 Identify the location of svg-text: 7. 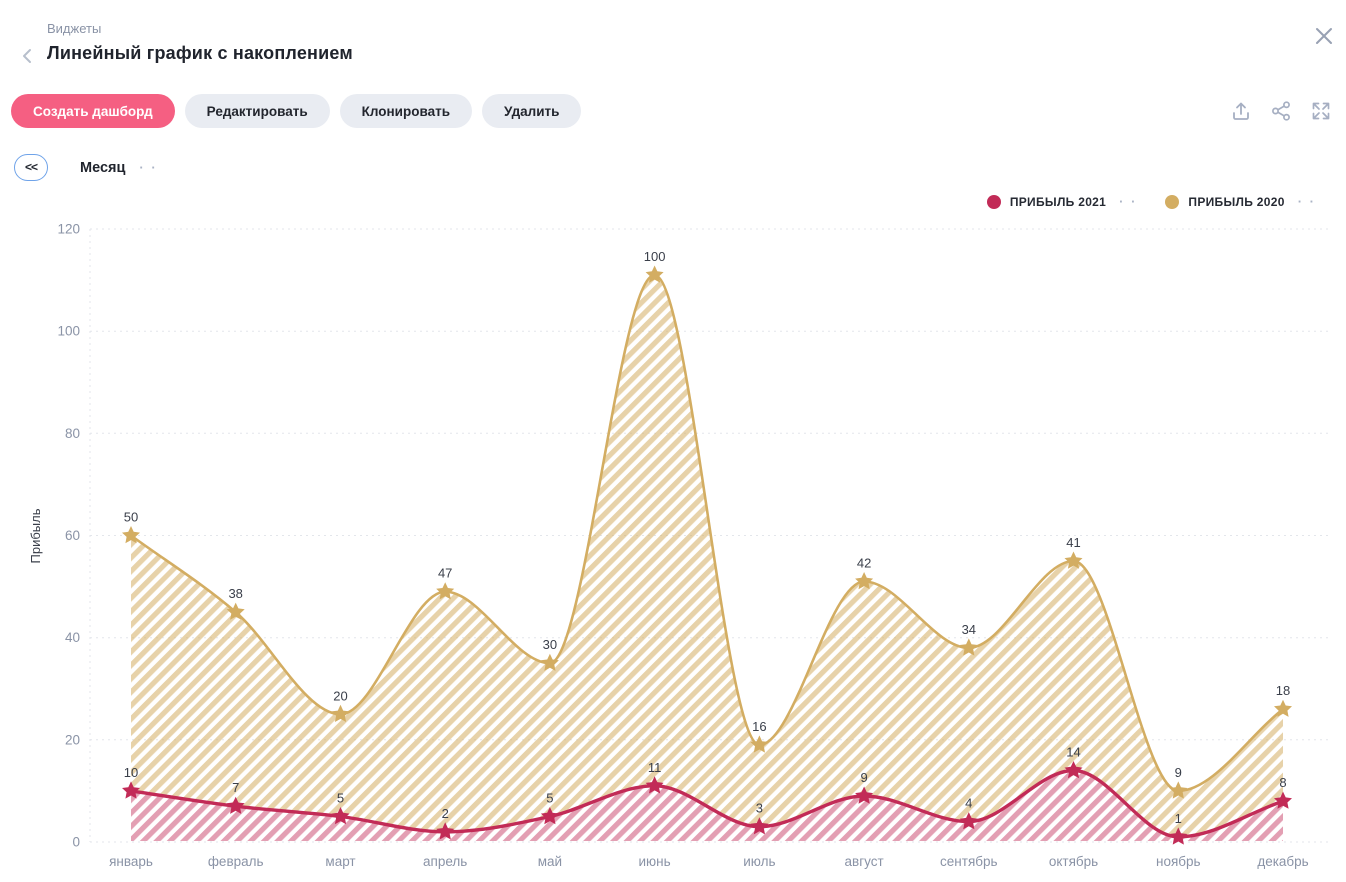
(235, 787).